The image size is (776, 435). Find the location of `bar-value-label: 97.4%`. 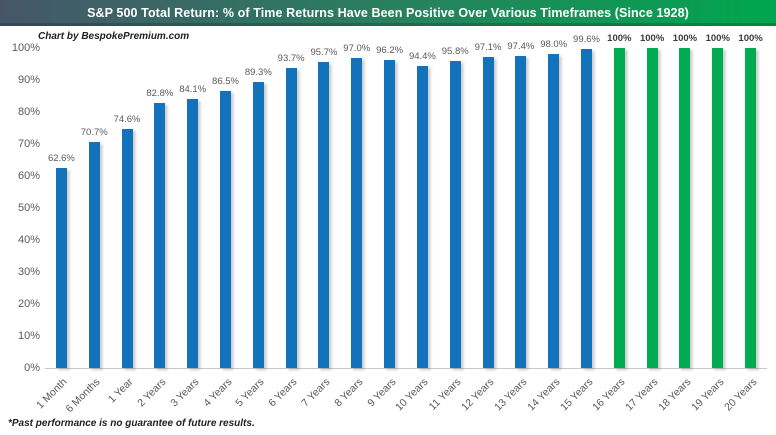

bar-value-label: 97.4% is located at coordinates (521, 47).